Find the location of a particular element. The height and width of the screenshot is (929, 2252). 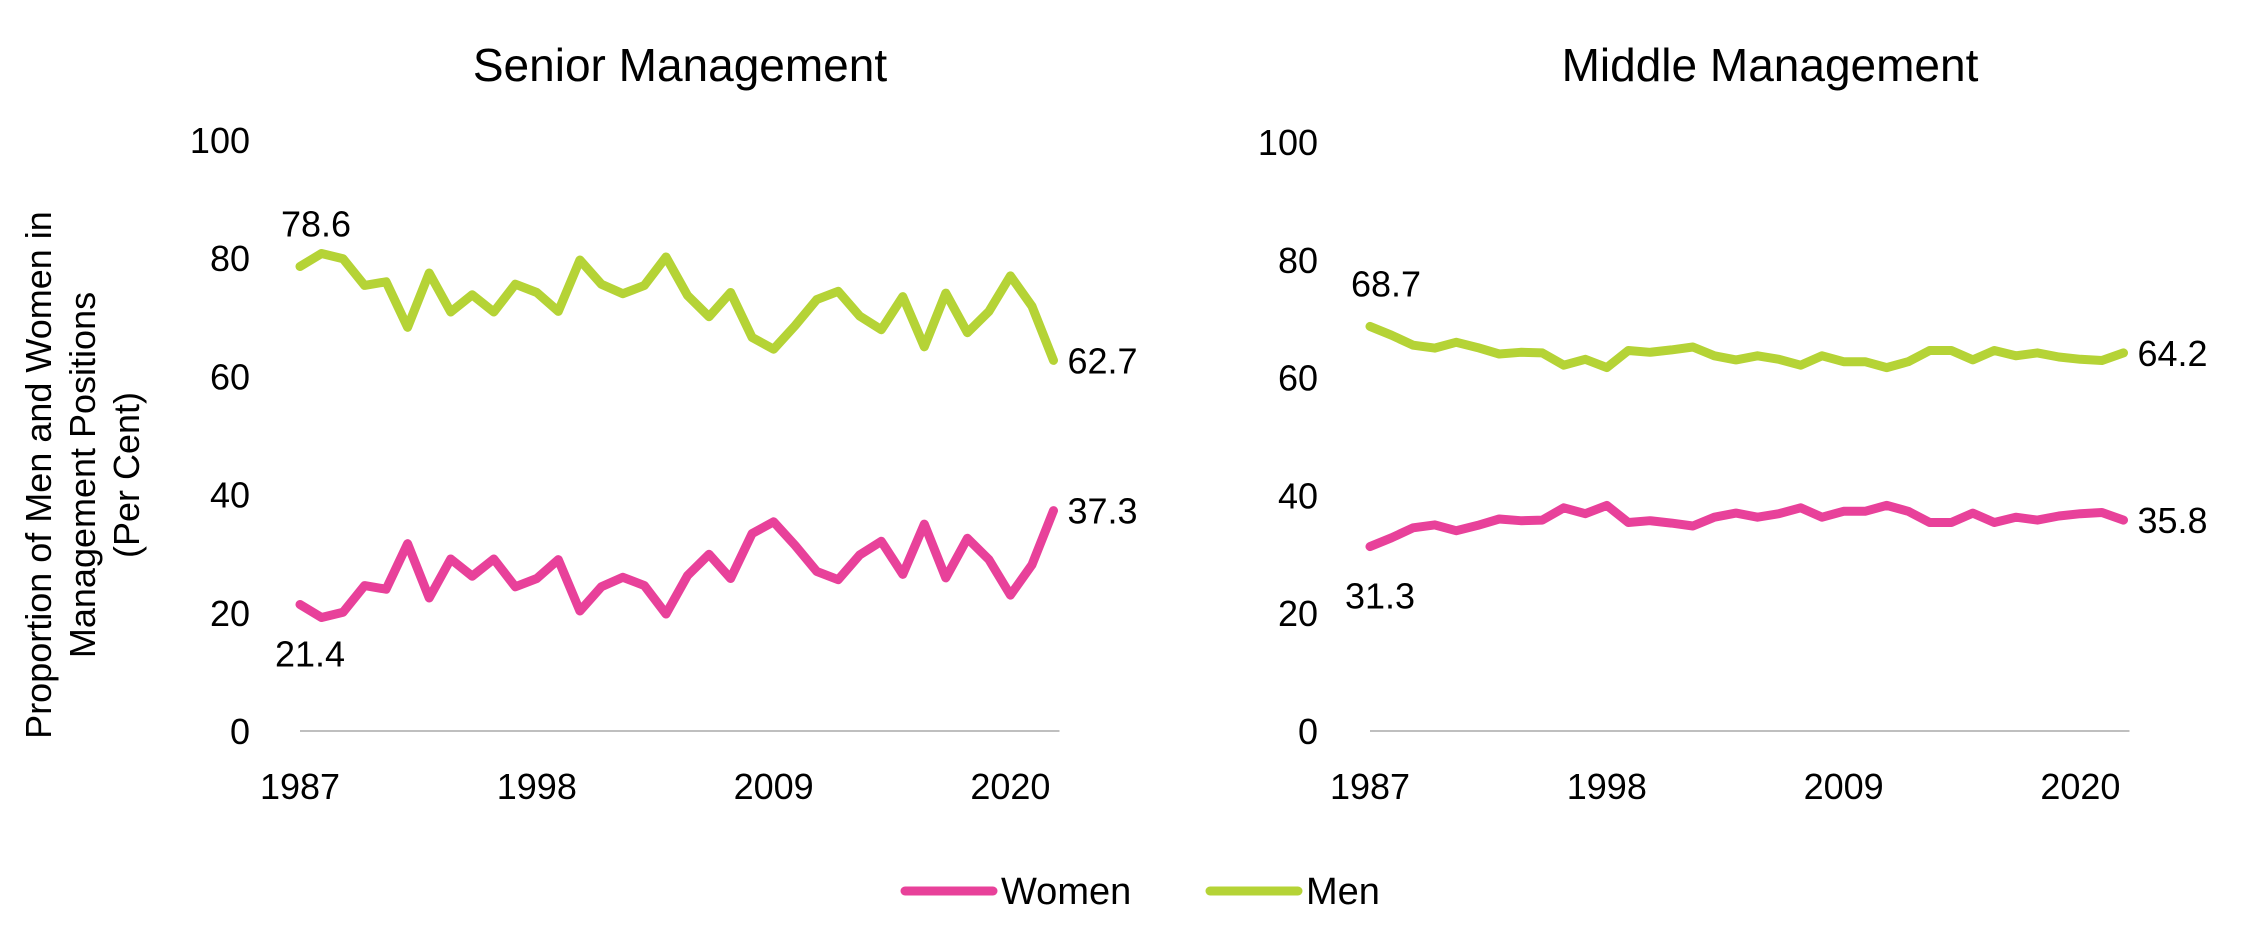

legend: Women Men is located at coordinates (1140, 892).